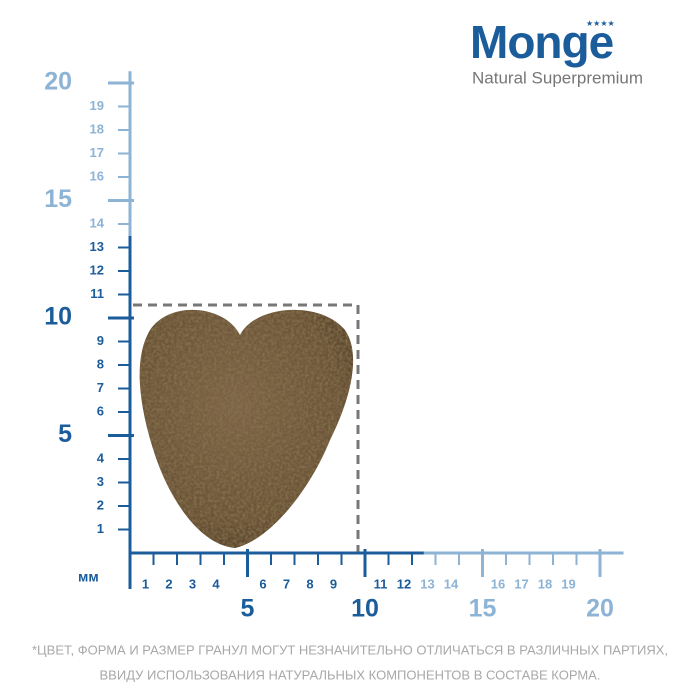 The image size is (700, 700). I want to click on x-tick-label: 13, so click(427, 583).